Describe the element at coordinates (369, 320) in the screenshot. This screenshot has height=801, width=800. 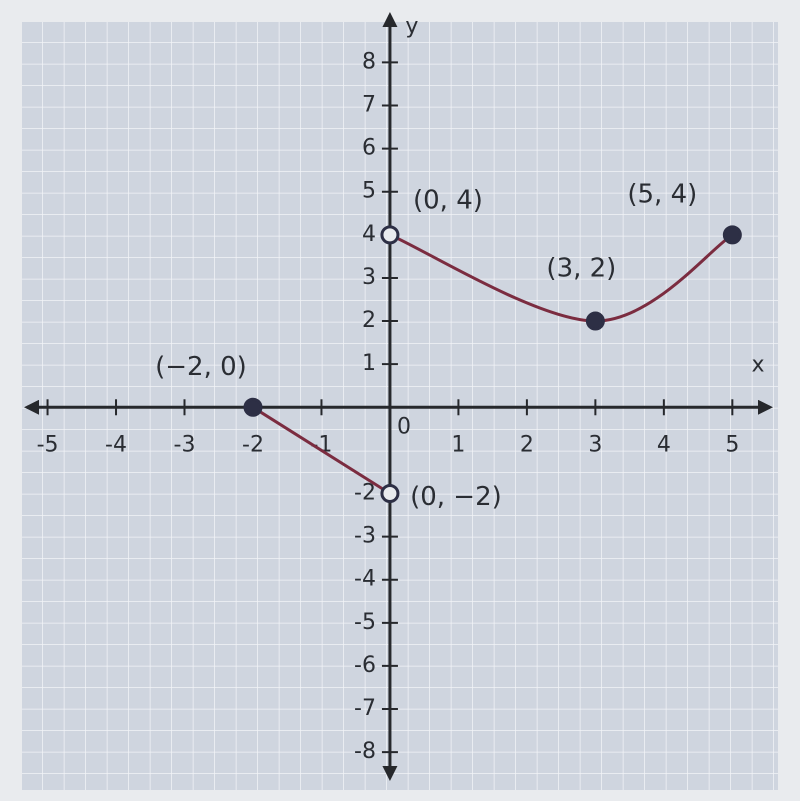
I see `y-tick-label: 2` at that location.